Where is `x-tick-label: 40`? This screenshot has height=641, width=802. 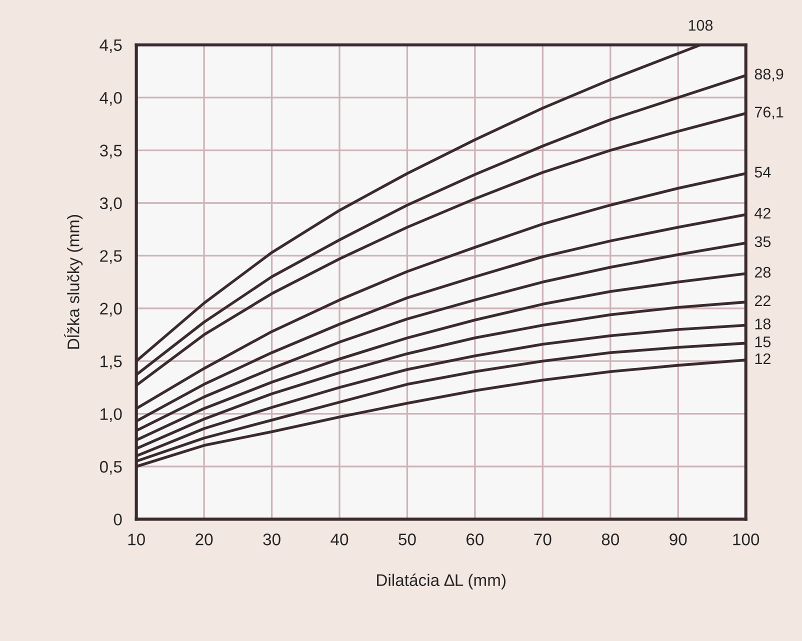 x-tick-label: 40 is located at coordinates (339, 540).